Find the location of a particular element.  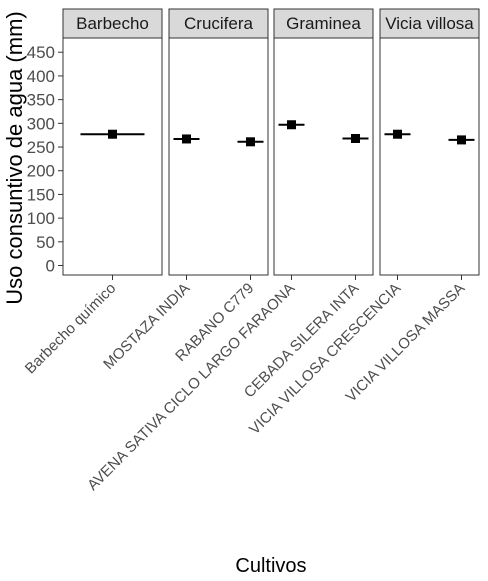

facet-strip-label: Graminea is located at coordinates (323, 23).